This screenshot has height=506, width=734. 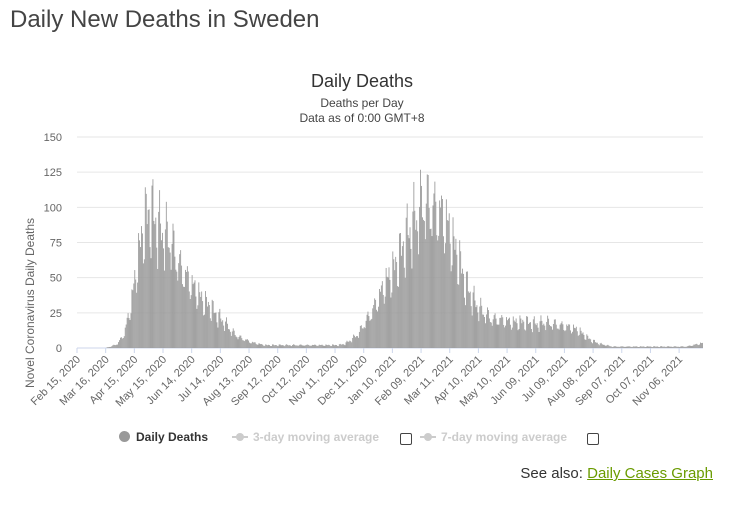 I want to click on see-also-label: See also:, so click(x=551, y=473).